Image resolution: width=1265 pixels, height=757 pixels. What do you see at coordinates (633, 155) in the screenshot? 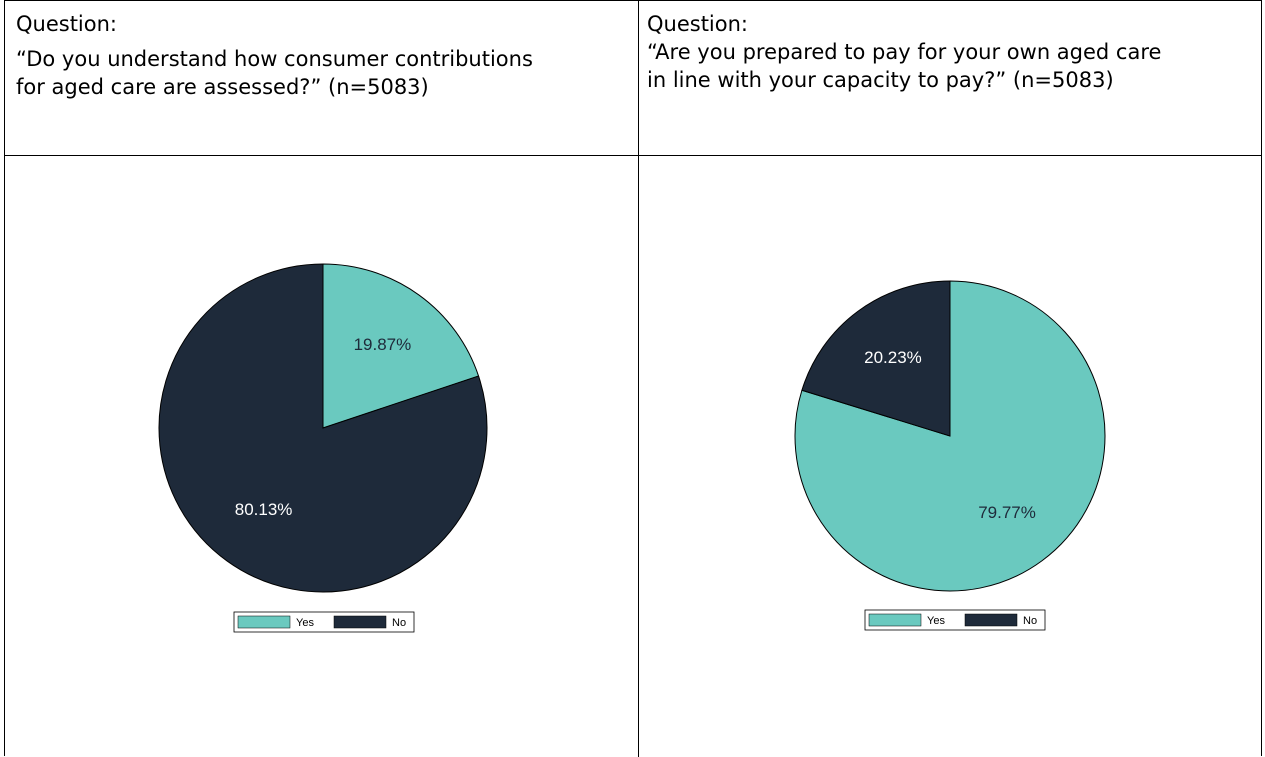
I see `row-divider` at bounding box center [633, 155].